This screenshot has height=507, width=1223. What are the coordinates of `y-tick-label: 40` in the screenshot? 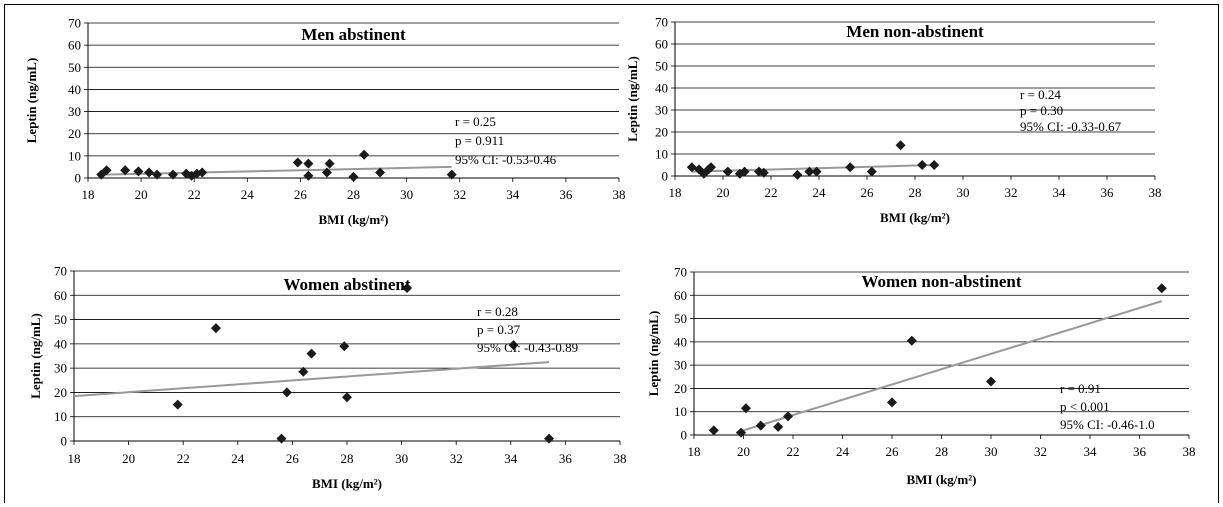 It's located at (680, 341).